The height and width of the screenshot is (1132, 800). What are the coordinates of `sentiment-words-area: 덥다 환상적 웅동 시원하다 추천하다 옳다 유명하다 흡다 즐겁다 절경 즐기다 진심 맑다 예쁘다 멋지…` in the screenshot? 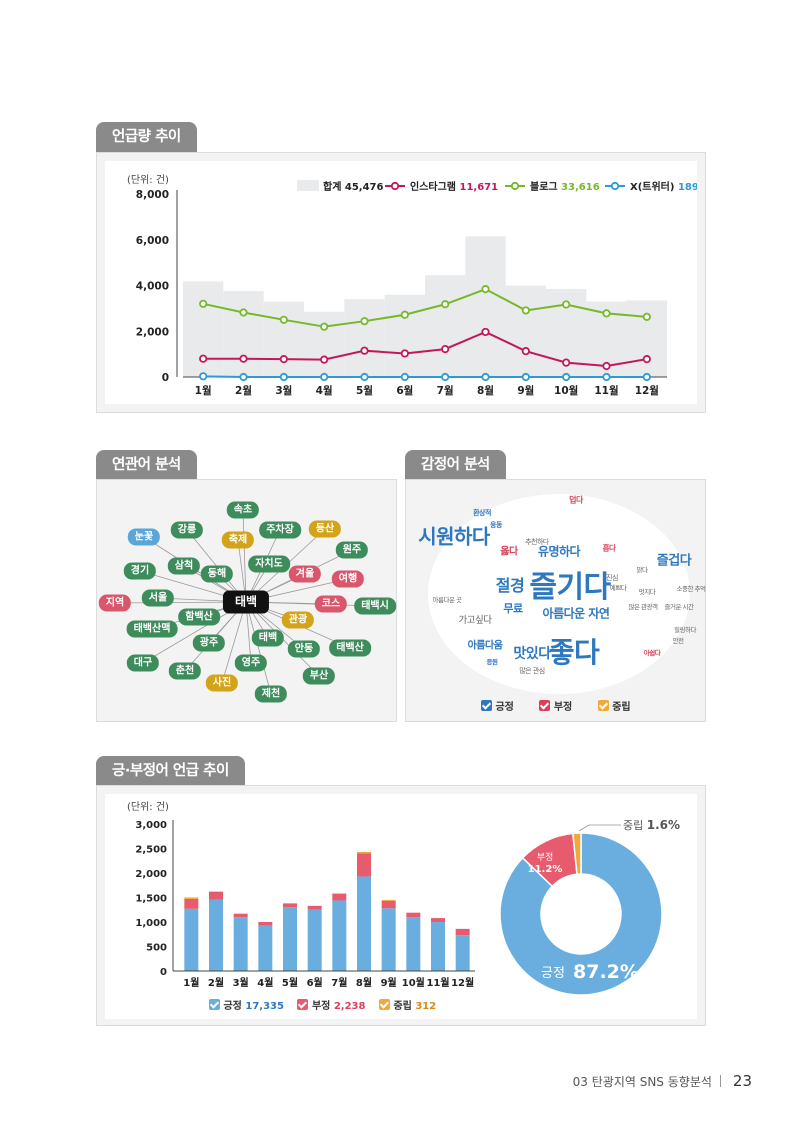 It's located at (556, 600).